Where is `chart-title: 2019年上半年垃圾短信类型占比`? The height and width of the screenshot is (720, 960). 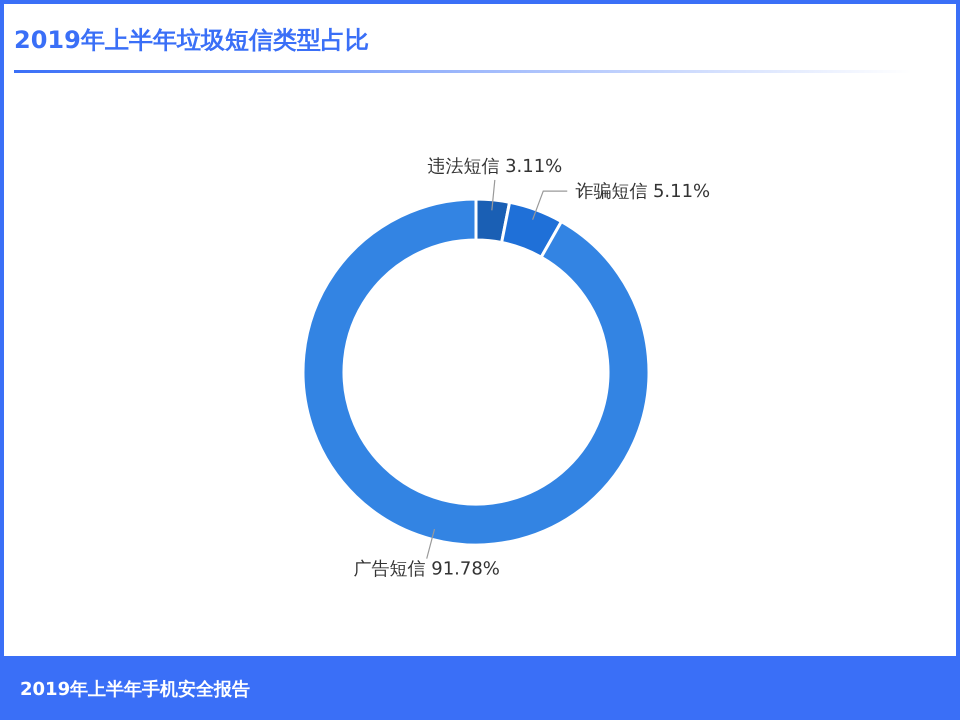
chart-title: 2019年上半年垃圾短信类型占比 is located at coordinates (191, 40).